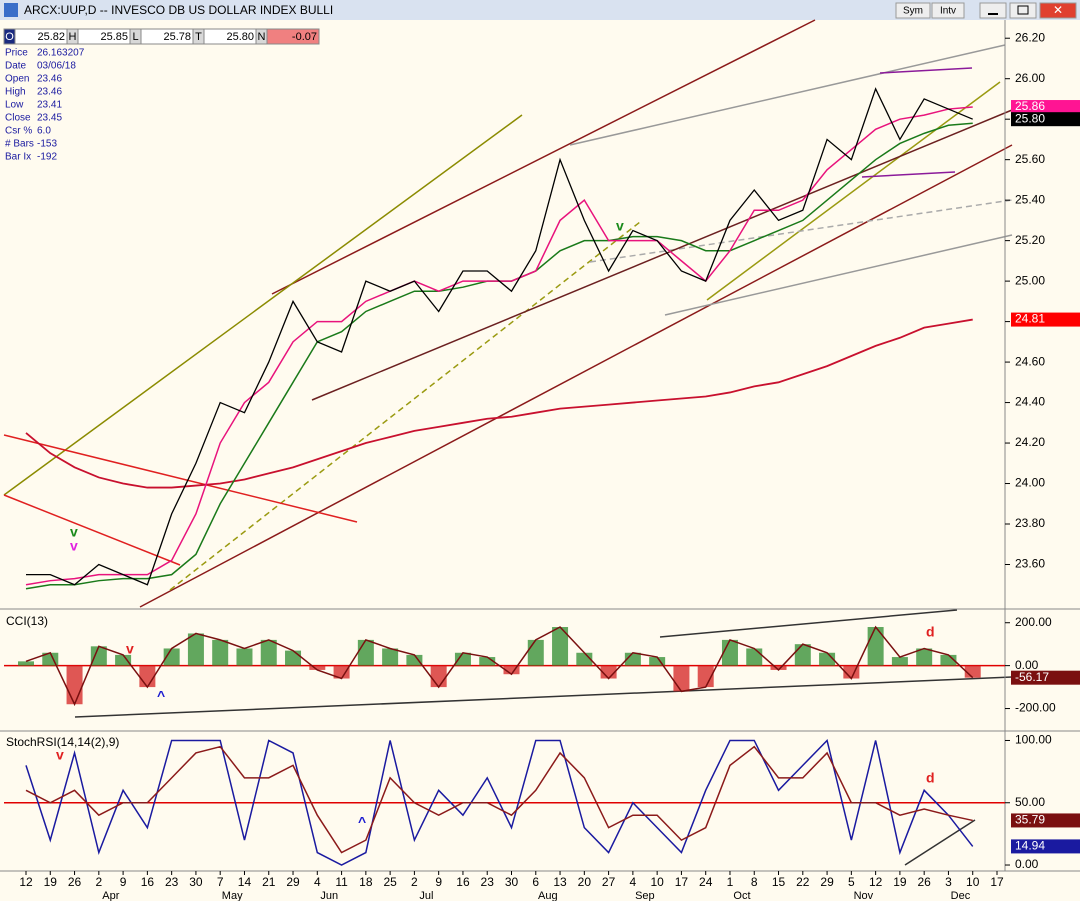 The image size is (1080, 901). What do you see at coordinates (609, 882) in the screenshot?
I see `x-tick-label: 27` at bounding box center [609, 882].